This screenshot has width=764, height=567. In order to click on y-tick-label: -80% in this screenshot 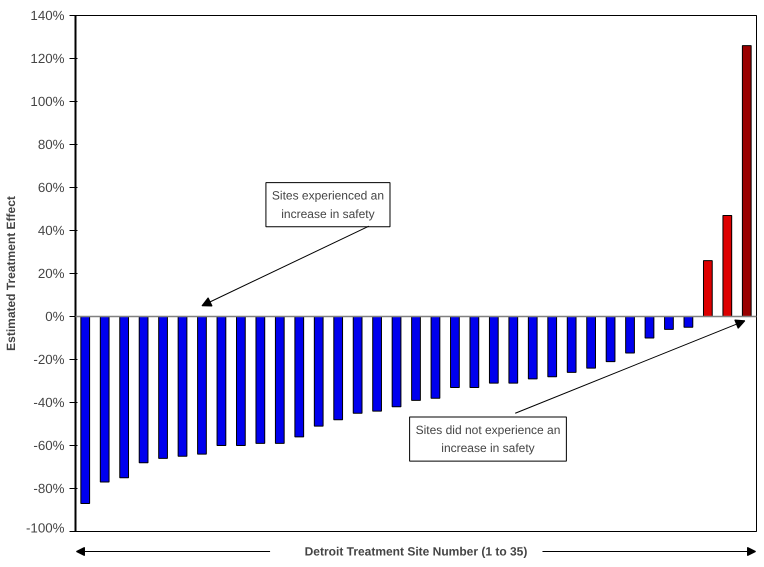, I will do `click(49, 488)`.